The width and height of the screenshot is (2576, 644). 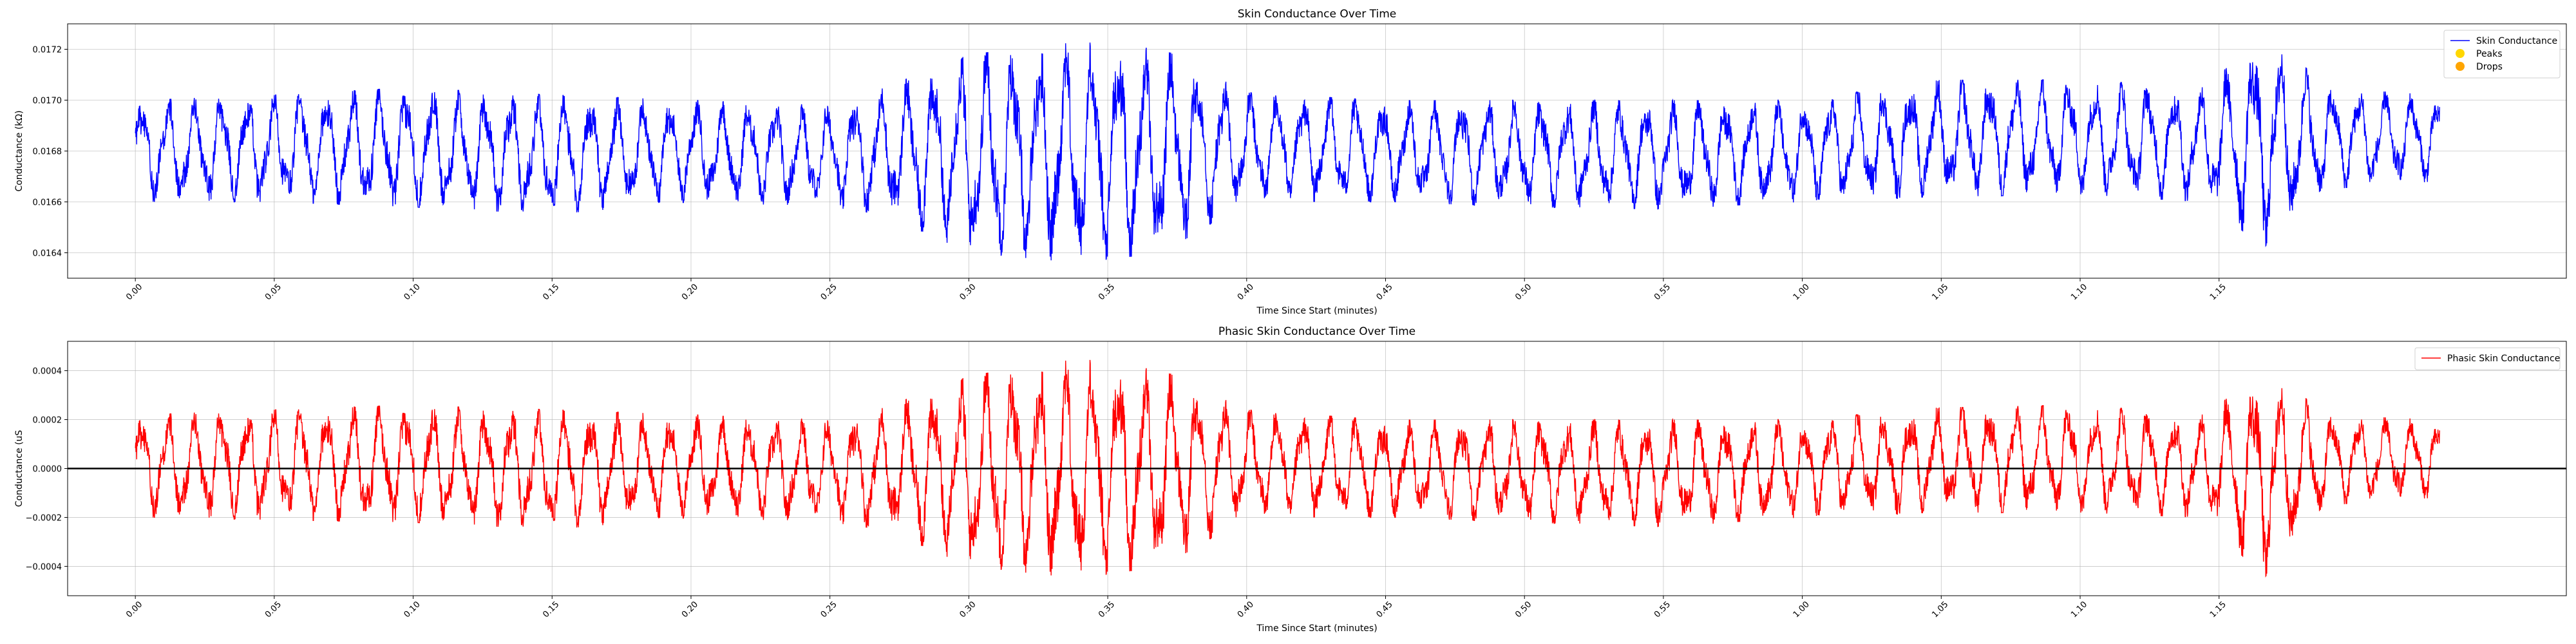 I want to click on legend-label: Drops, so click(x=2489, y=67).